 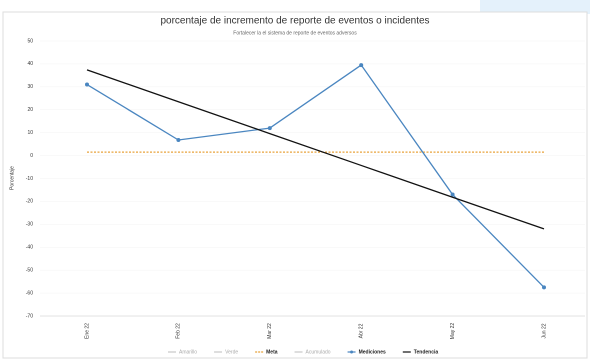 I want to click on y-tick-label: -30, so click(x=29, y=225).